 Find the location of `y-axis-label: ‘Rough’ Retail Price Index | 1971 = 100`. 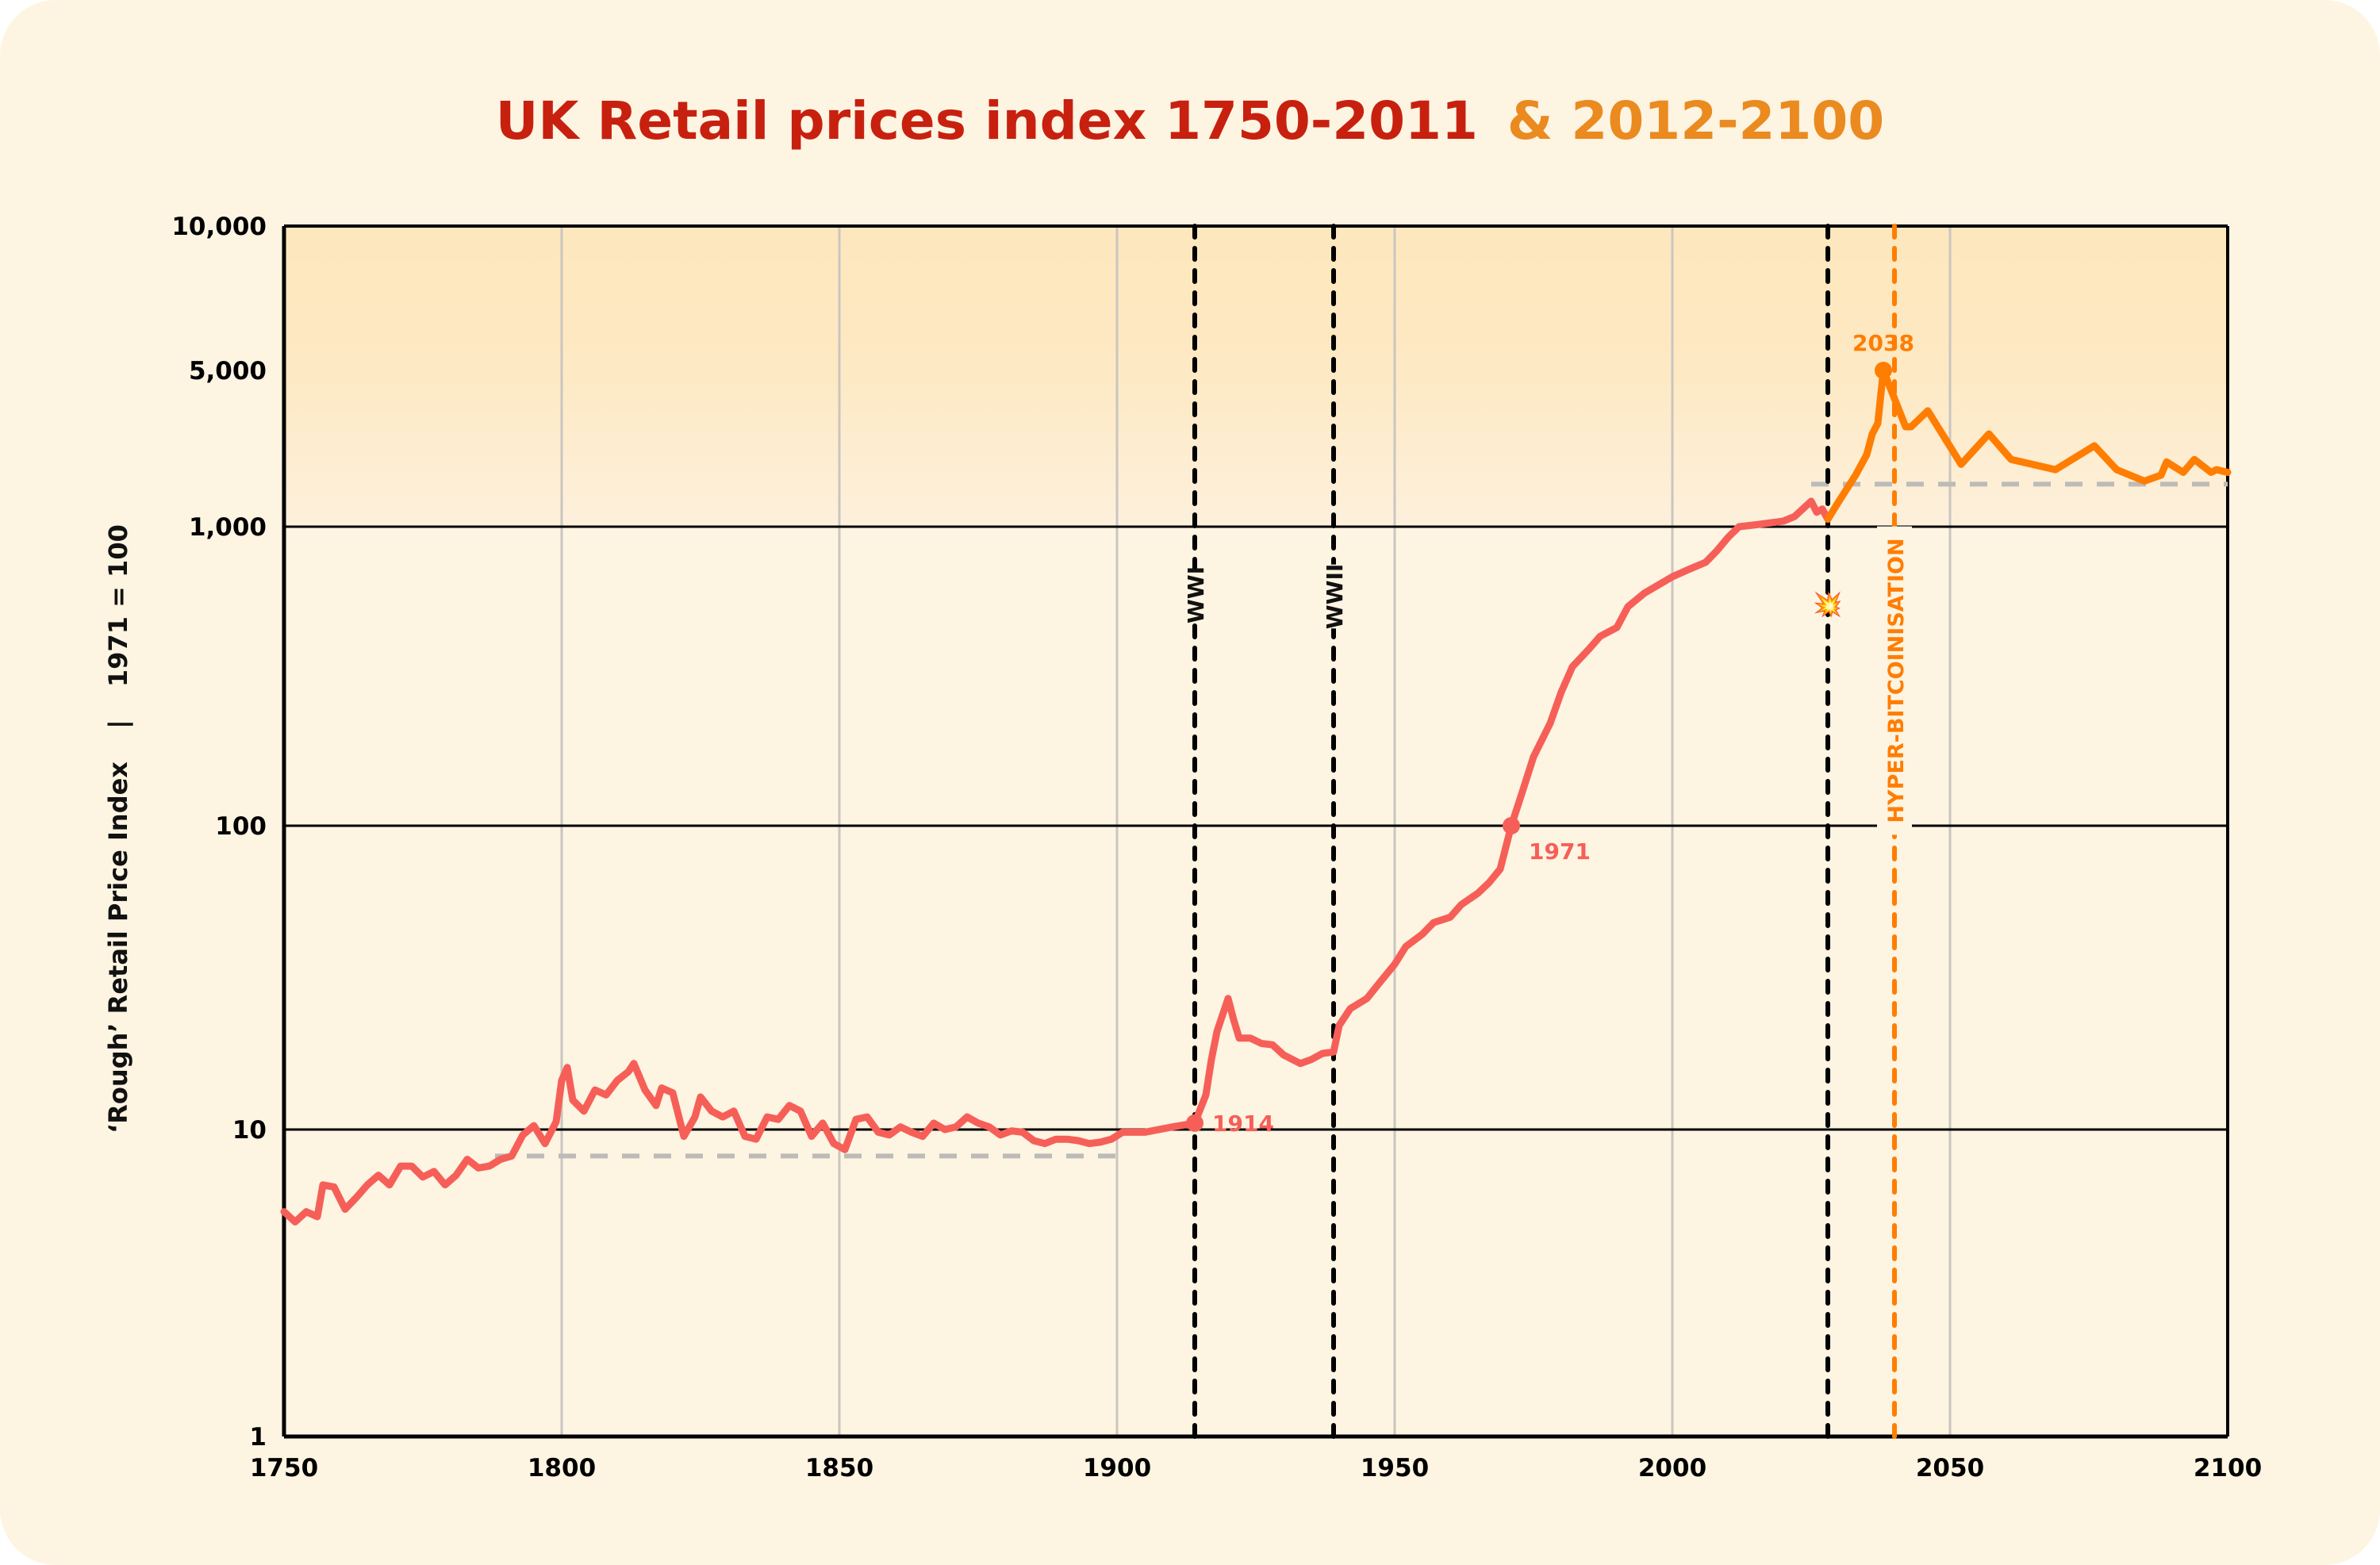

y-axis-label: ‘Rough’ Retail Price Index | 1971 = 100 is located at coordinates (118, 828).